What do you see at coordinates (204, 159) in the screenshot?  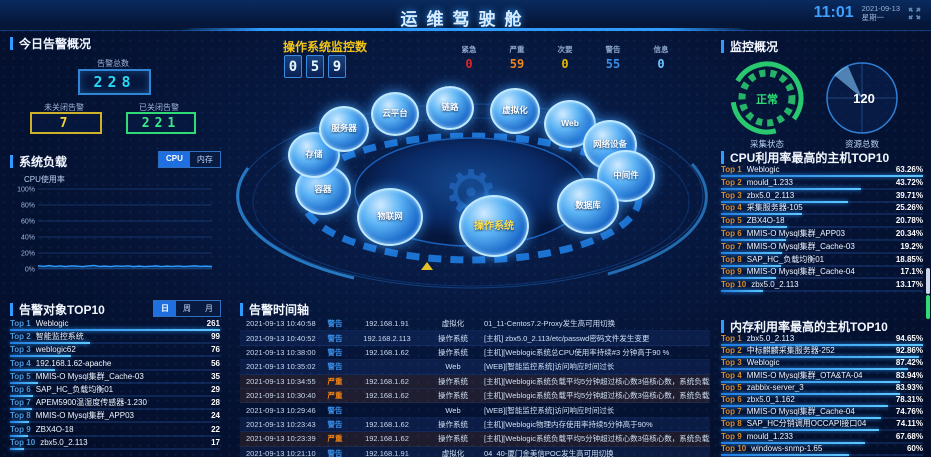 I see `tab-load-内存: 内存` at bounding box center [204, 159].